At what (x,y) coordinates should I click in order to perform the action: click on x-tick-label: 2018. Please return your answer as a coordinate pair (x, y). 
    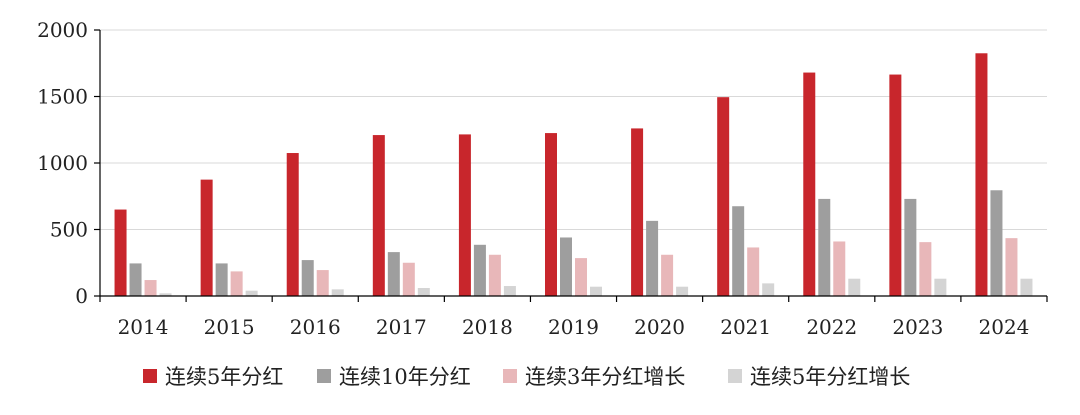
    Looking at the image, I should click on (487, 327).